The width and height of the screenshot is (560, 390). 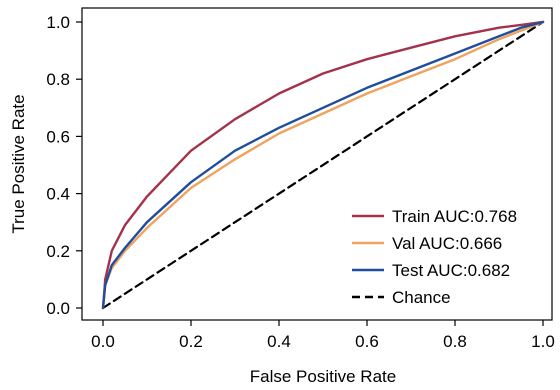 What do you see at coordinates (451, 270) in the screenshot?
I see `legend-label: Test AUC:0.682` at bounding box center [451, 270].